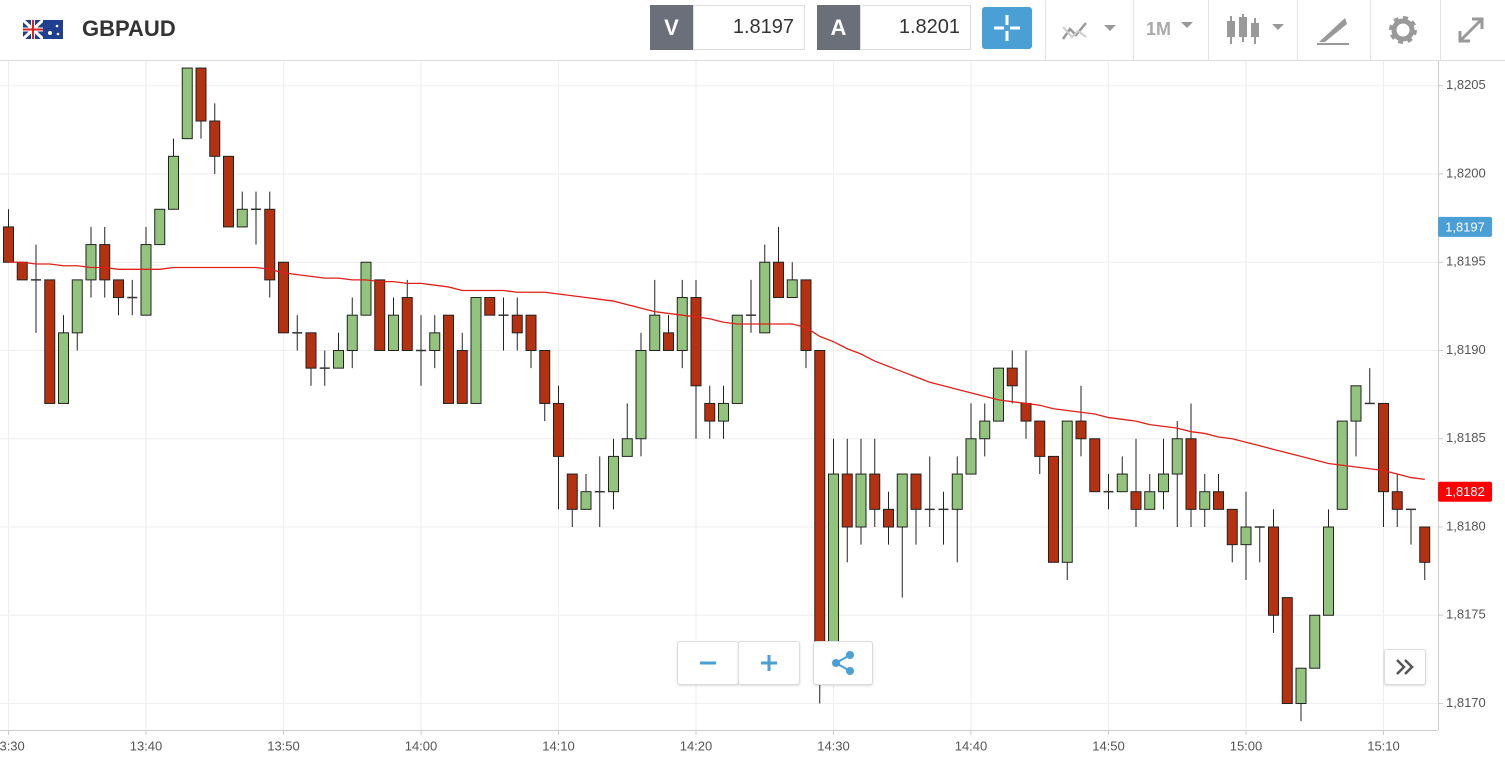 Image resolution: width=1505 pixels, height=768 pixels. What do you see at coordinates (971, 745) in the screenshot?
I see `x-tick-label: 14:40` at bounding box center [971, 745].